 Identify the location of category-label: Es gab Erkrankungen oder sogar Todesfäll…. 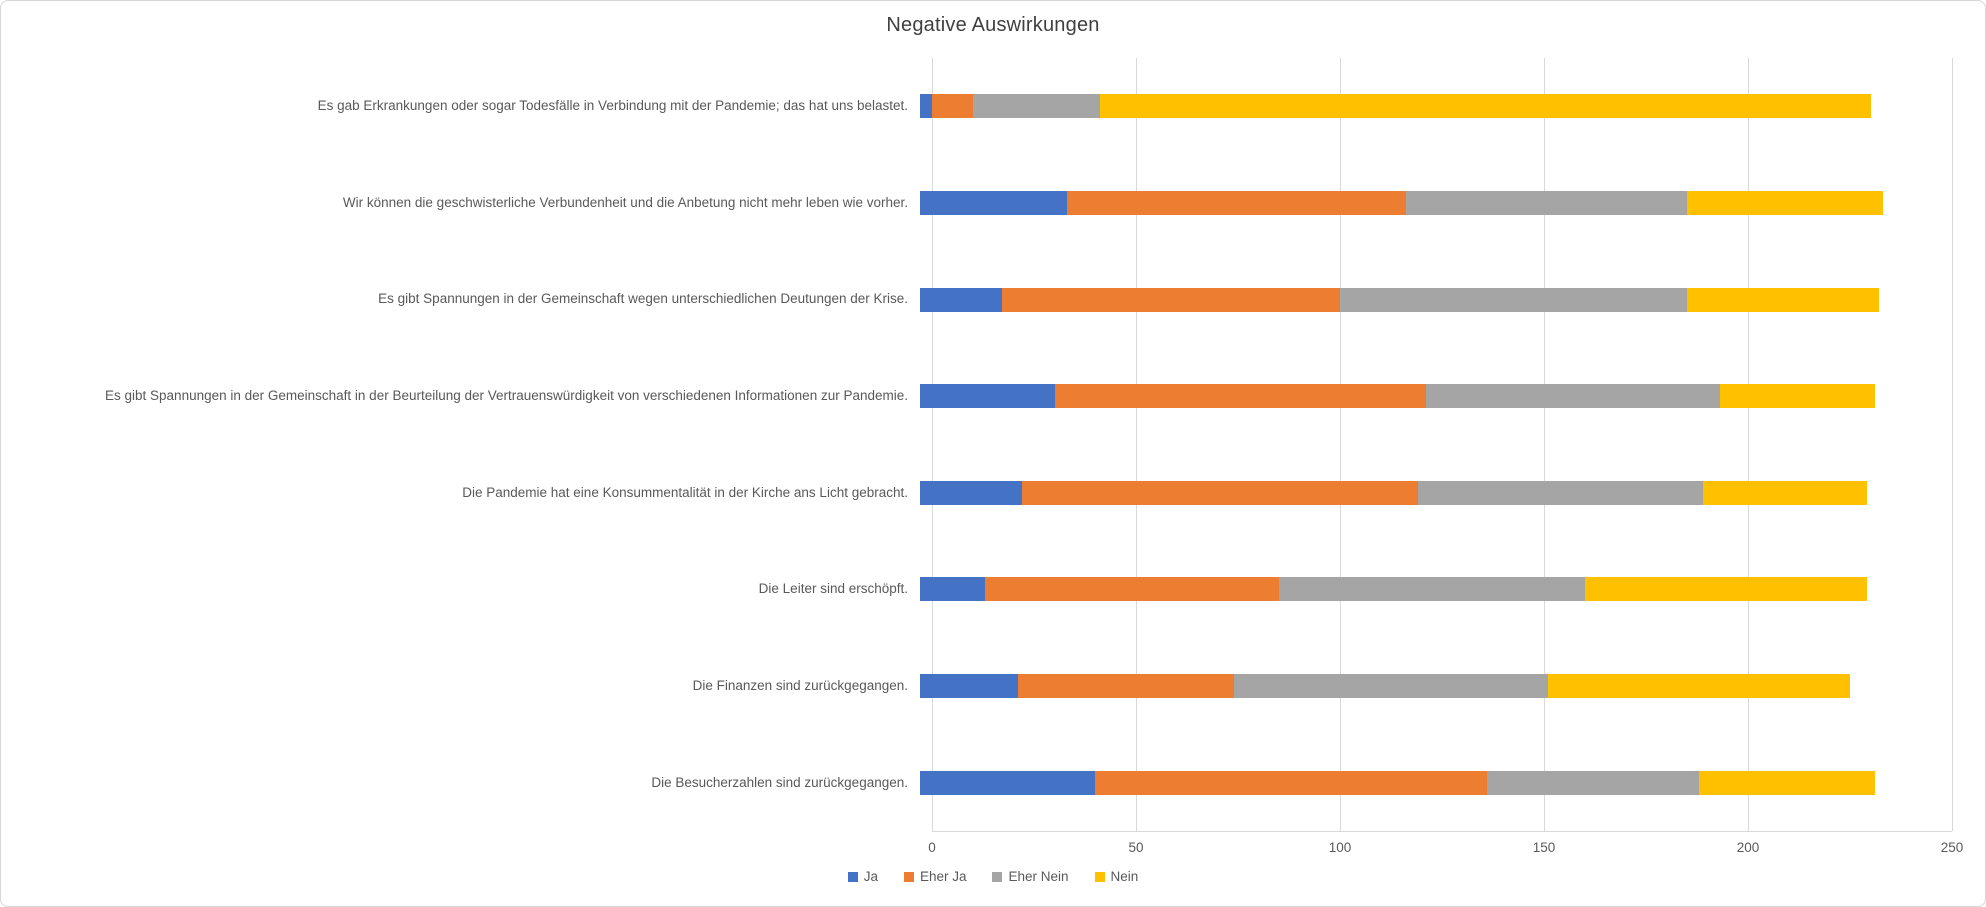
(612, 106).